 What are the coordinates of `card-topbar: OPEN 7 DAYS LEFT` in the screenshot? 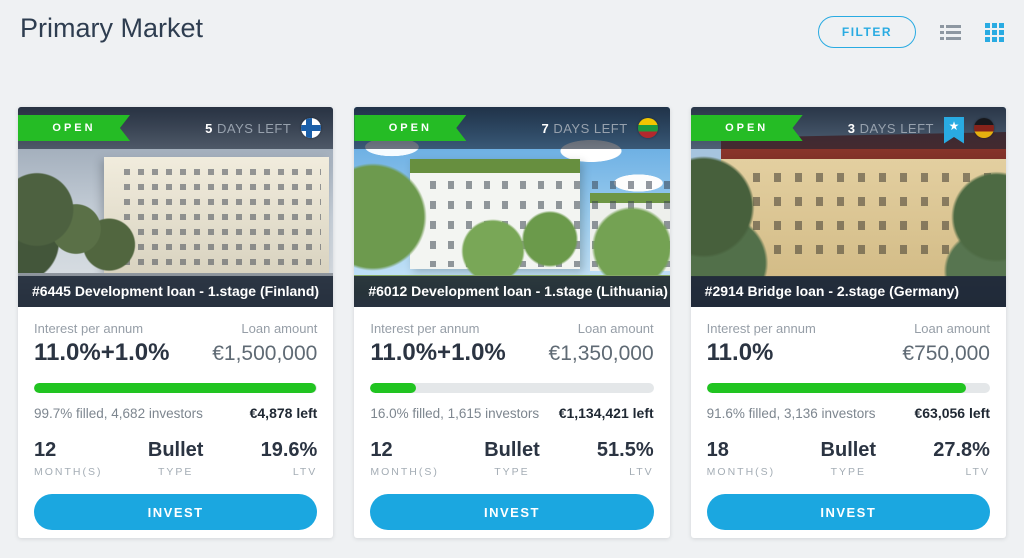 It's located at (512, 128).